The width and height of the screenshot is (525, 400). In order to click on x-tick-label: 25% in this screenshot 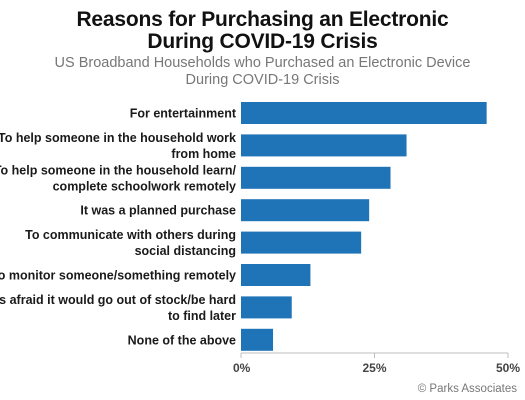, I will do `click(374, 368)`.